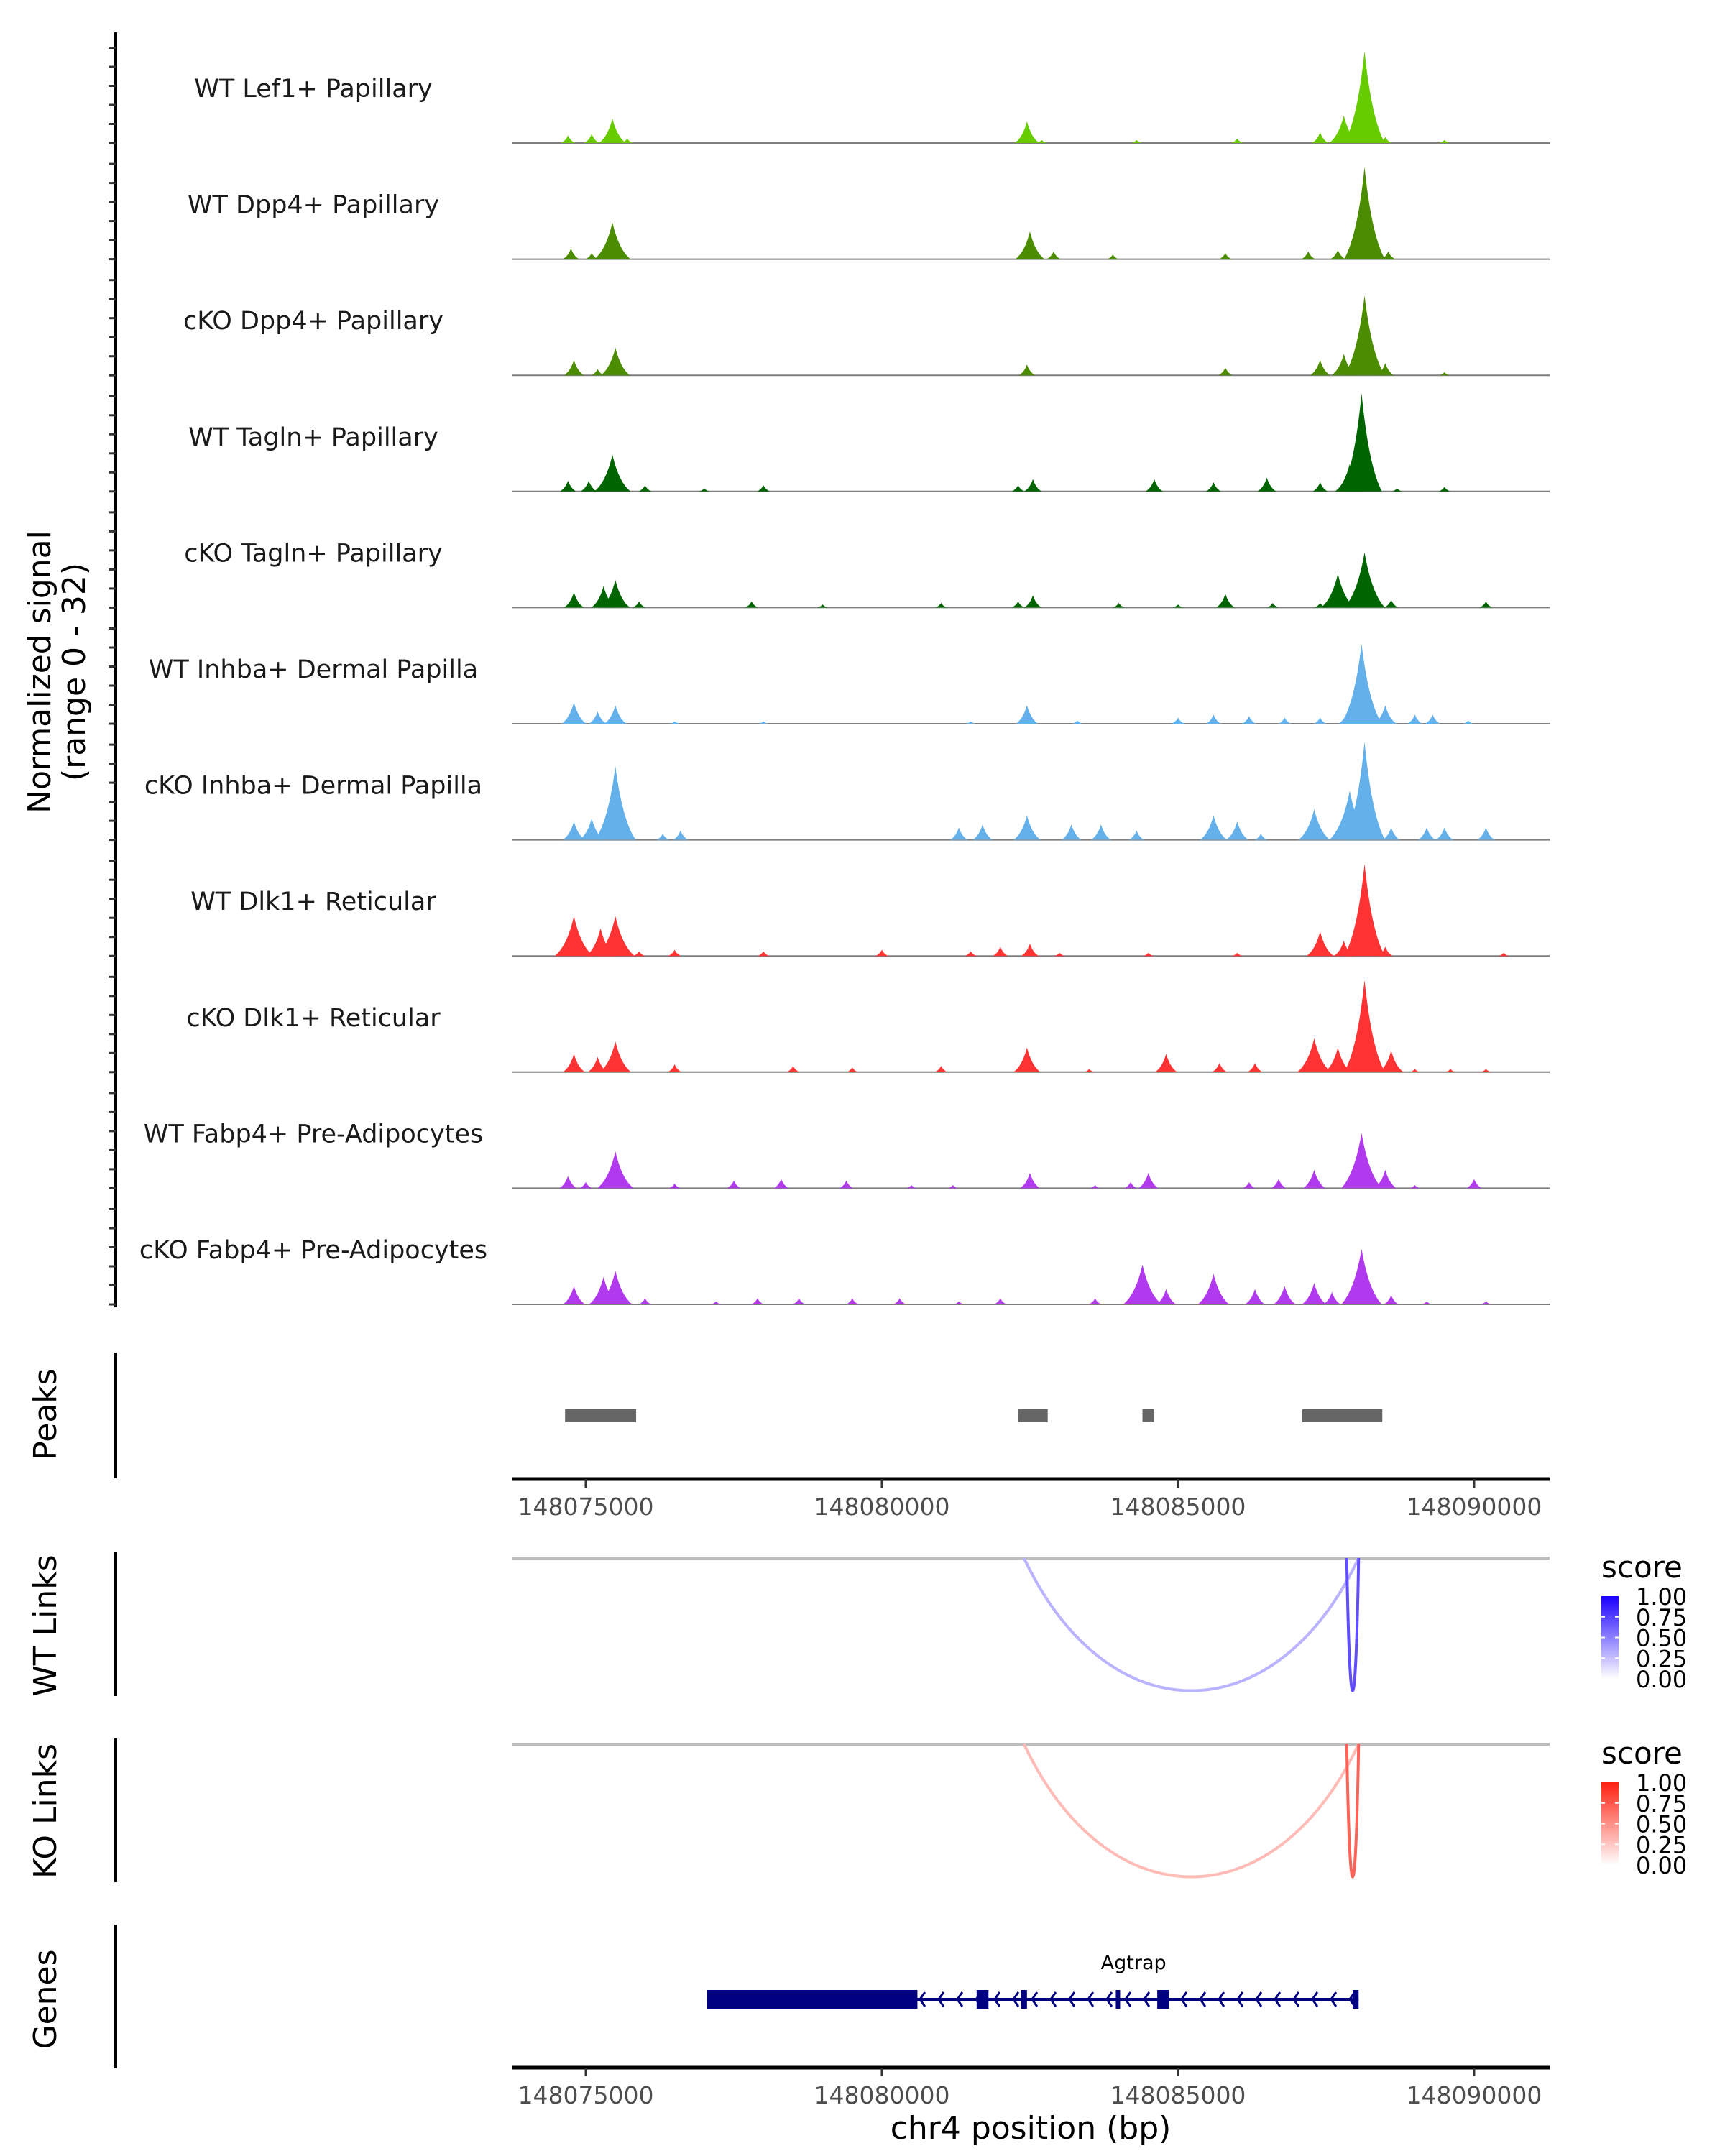 The image size is (1725, 2156). Describe the element at coordinates (313, 205) in the screenshot. I see `track-label: WT Dpp4+ Papillary` at that location.